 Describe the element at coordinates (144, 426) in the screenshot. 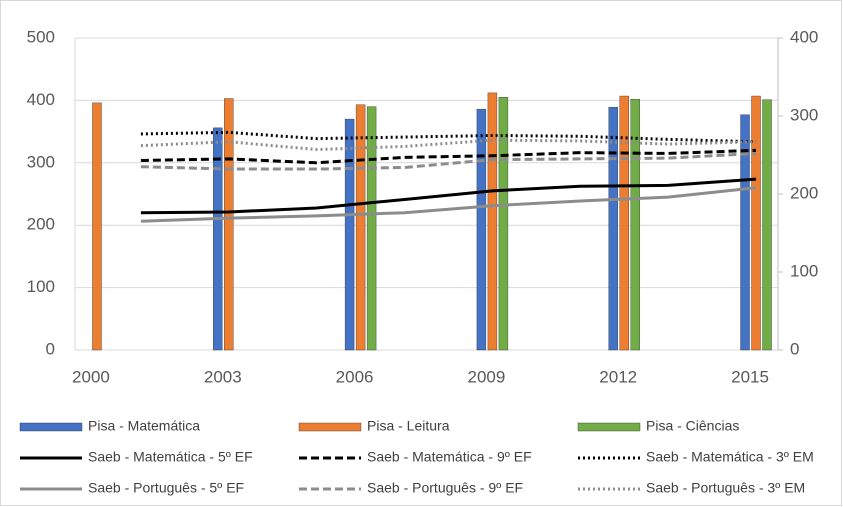

I see `legend-label: Pisa - Matemática` at that location.